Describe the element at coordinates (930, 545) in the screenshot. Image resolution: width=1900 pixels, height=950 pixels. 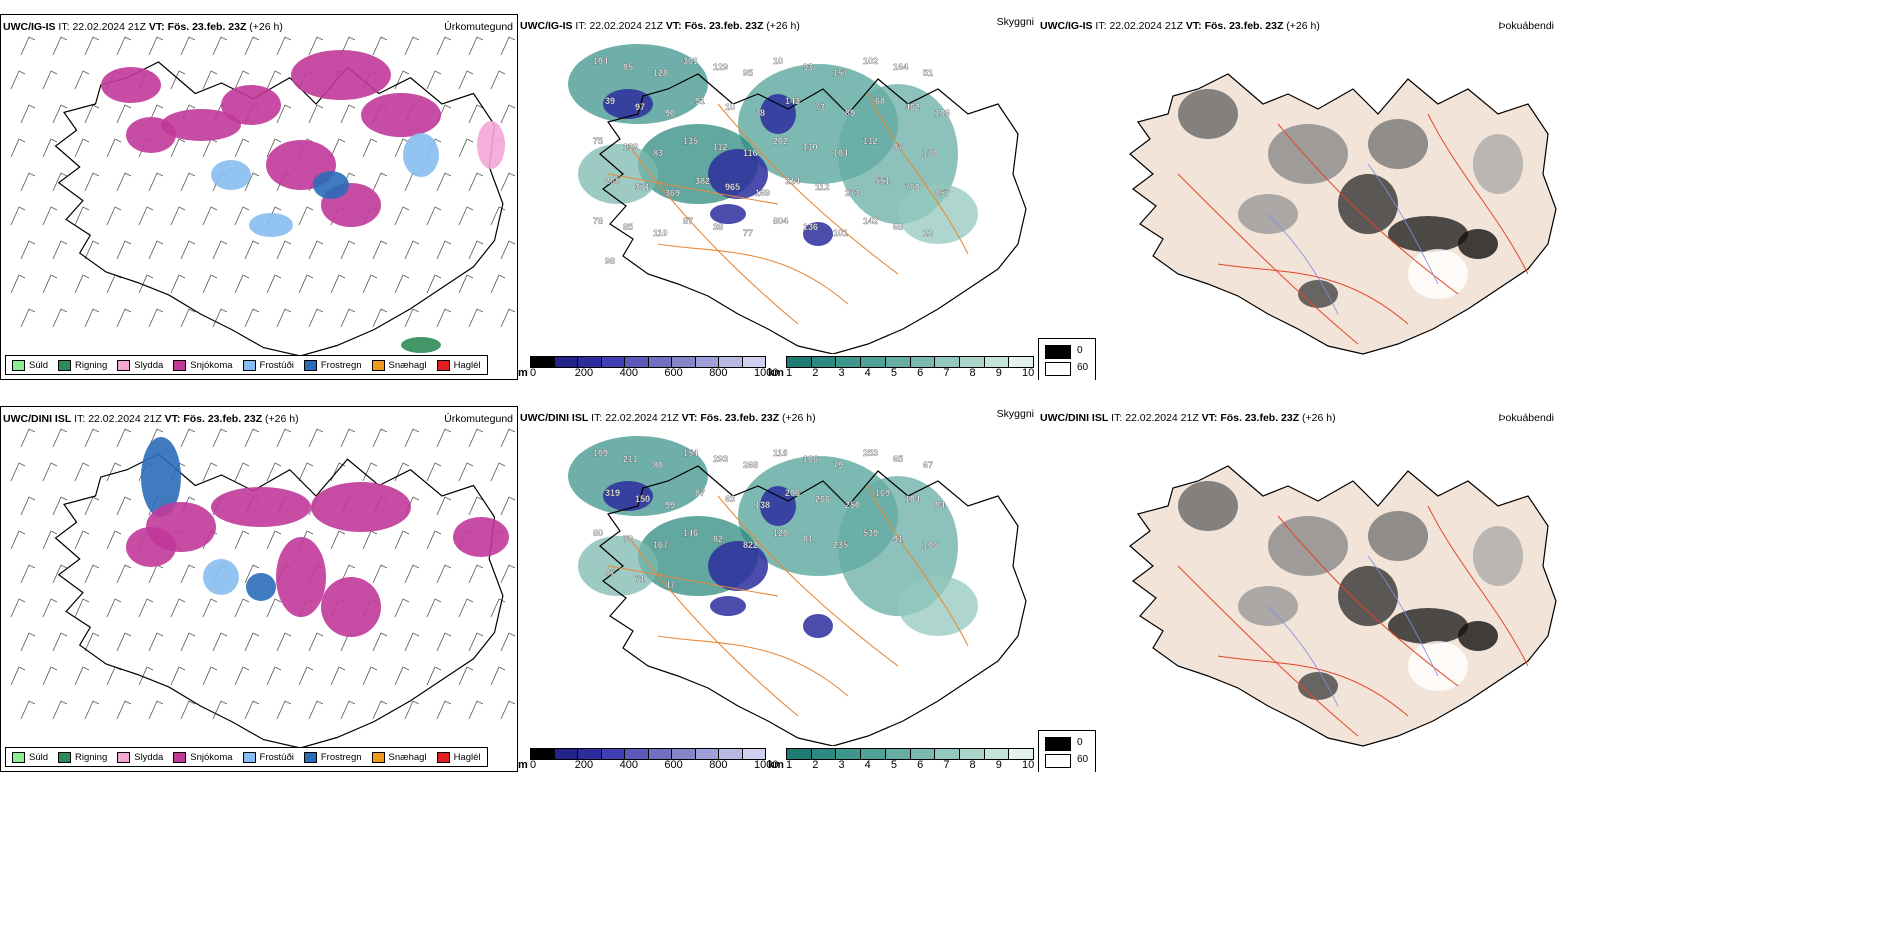
I see `visibility-value-label: 106` at that location.